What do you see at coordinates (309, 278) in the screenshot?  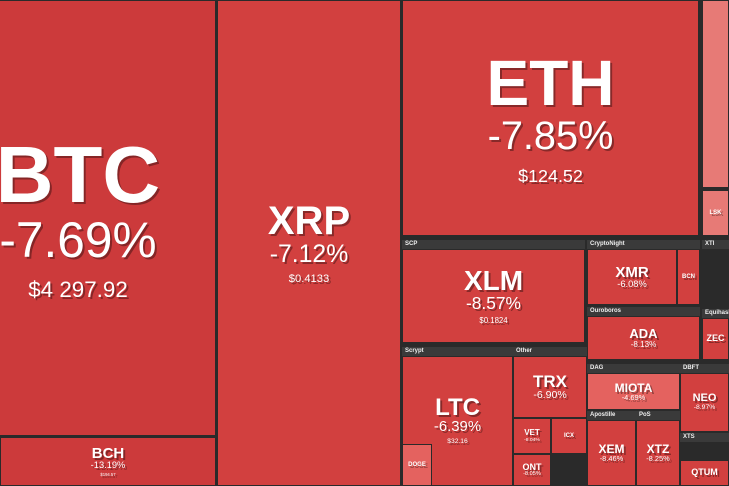 I see `coin-price: $0.4133` at bounding box center [309, 278].